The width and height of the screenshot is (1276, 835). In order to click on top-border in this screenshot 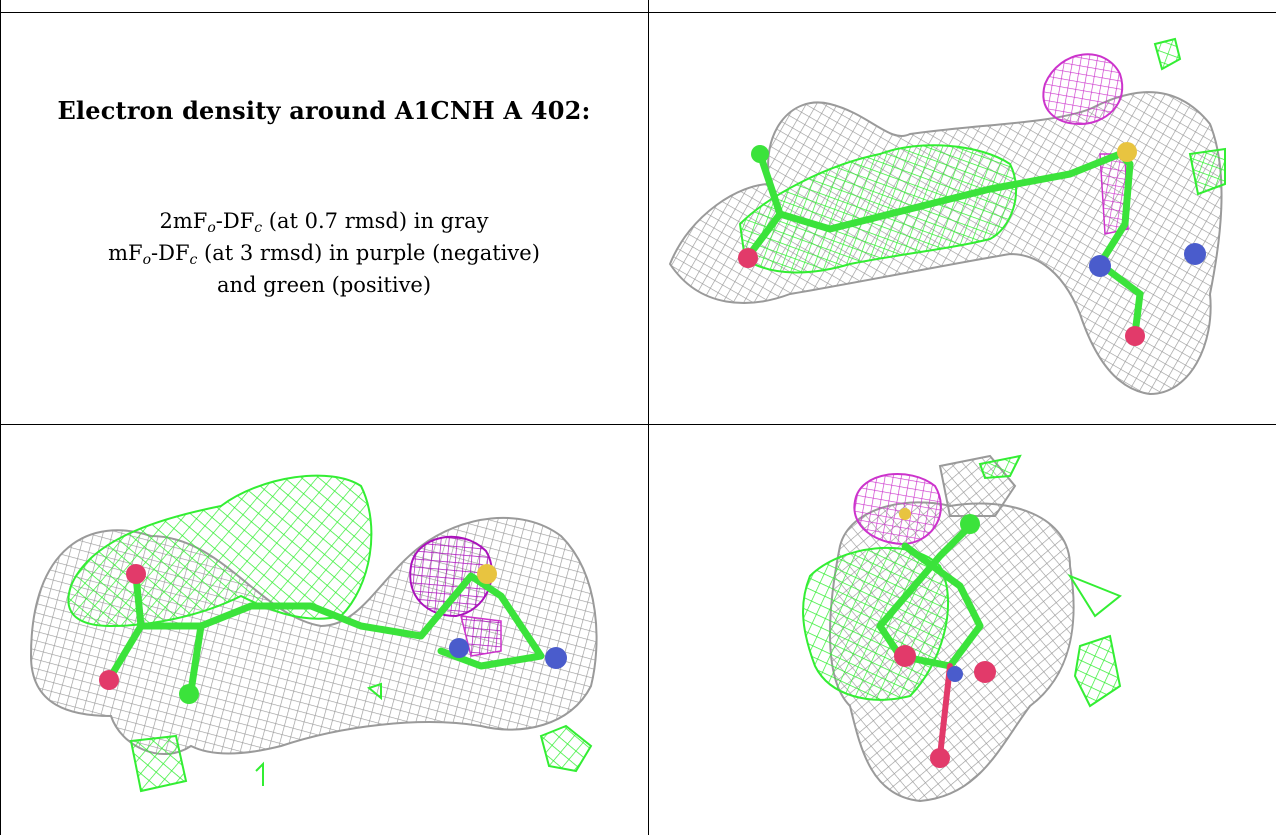, I will do `click(638, 12)`.